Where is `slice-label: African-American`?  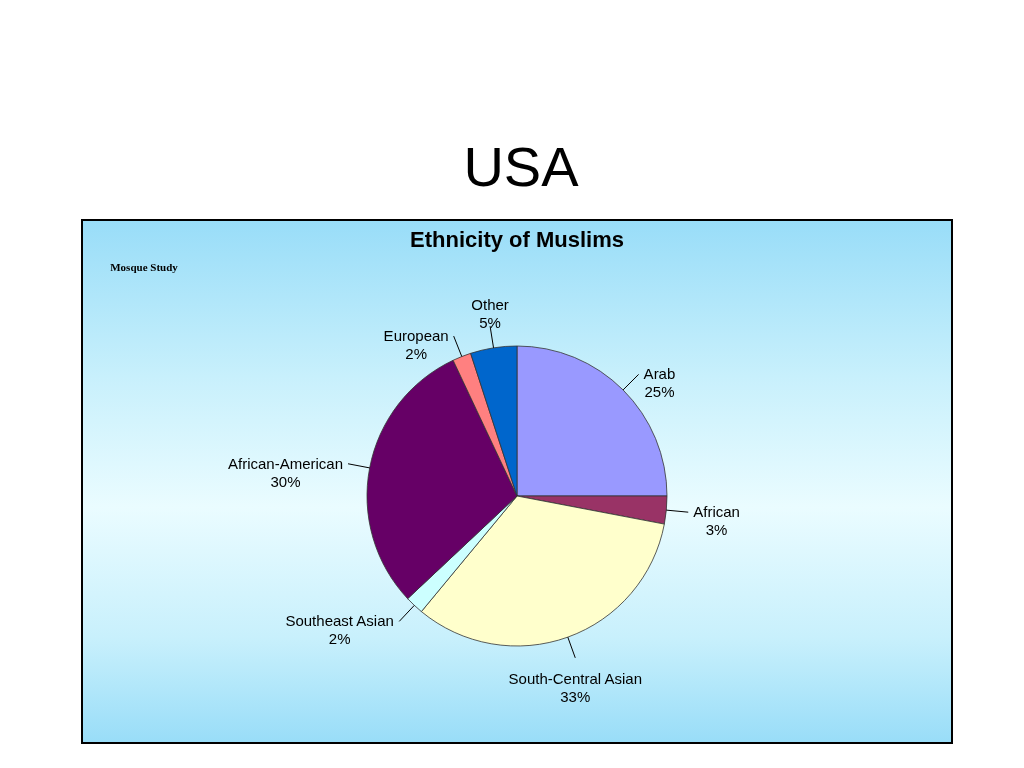
slice-label: African-American is located at coordinates (286, 463).